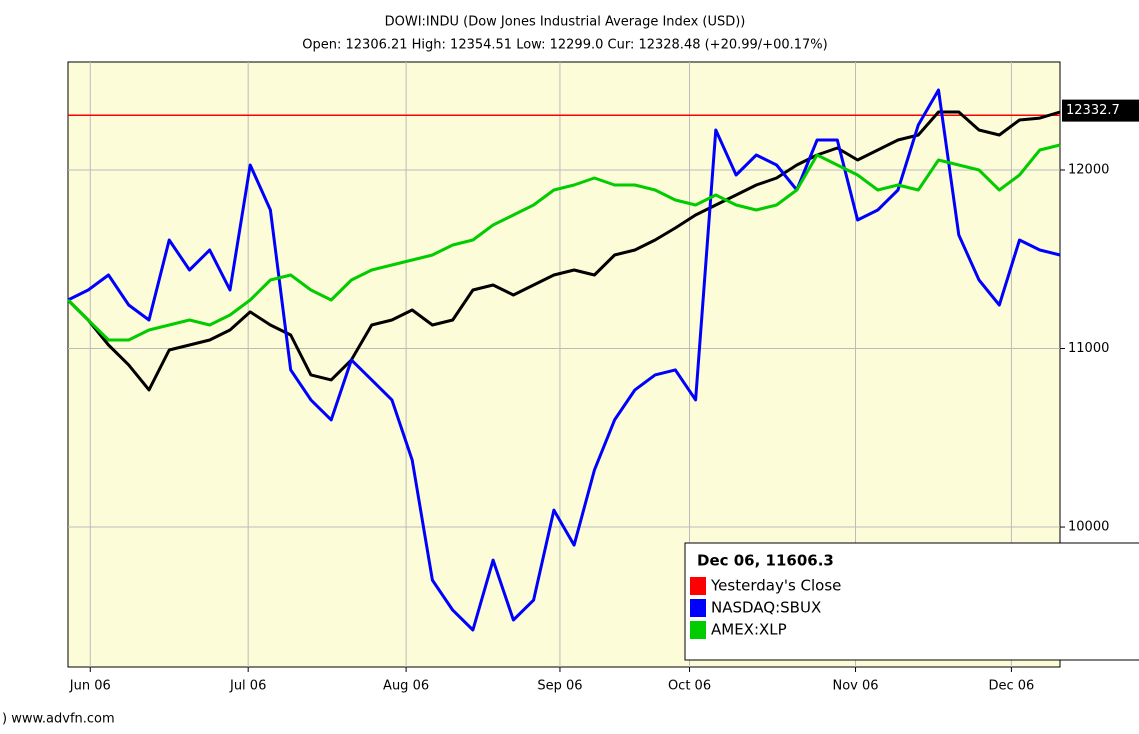 Image resolution: width=1139 pixels, height=734 pixels. What do you see at coordinates (1088, 527) in the screenshot?
I see `y-tick-label: 10000` at bounding box center [1088, 527].